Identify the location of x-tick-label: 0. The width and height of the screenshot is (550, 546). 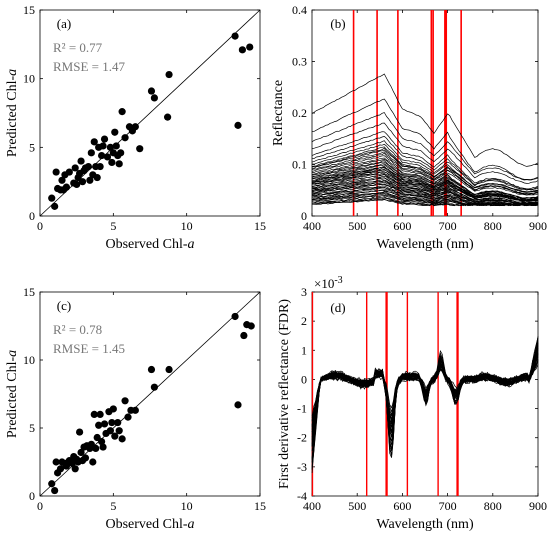
(40, 226).